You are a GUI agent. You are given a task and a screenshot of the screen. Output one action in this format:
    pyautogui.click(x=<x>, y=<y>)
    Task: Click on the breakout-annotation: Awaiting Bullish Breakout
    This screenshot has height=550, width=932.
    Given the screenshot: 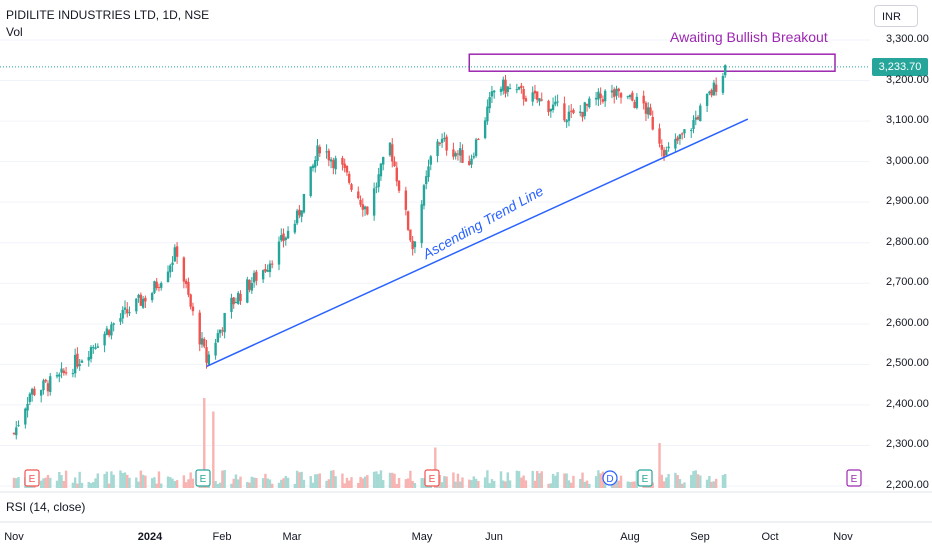 What is the action you would take?
    pyautogui.click(x=749, y=37)
    